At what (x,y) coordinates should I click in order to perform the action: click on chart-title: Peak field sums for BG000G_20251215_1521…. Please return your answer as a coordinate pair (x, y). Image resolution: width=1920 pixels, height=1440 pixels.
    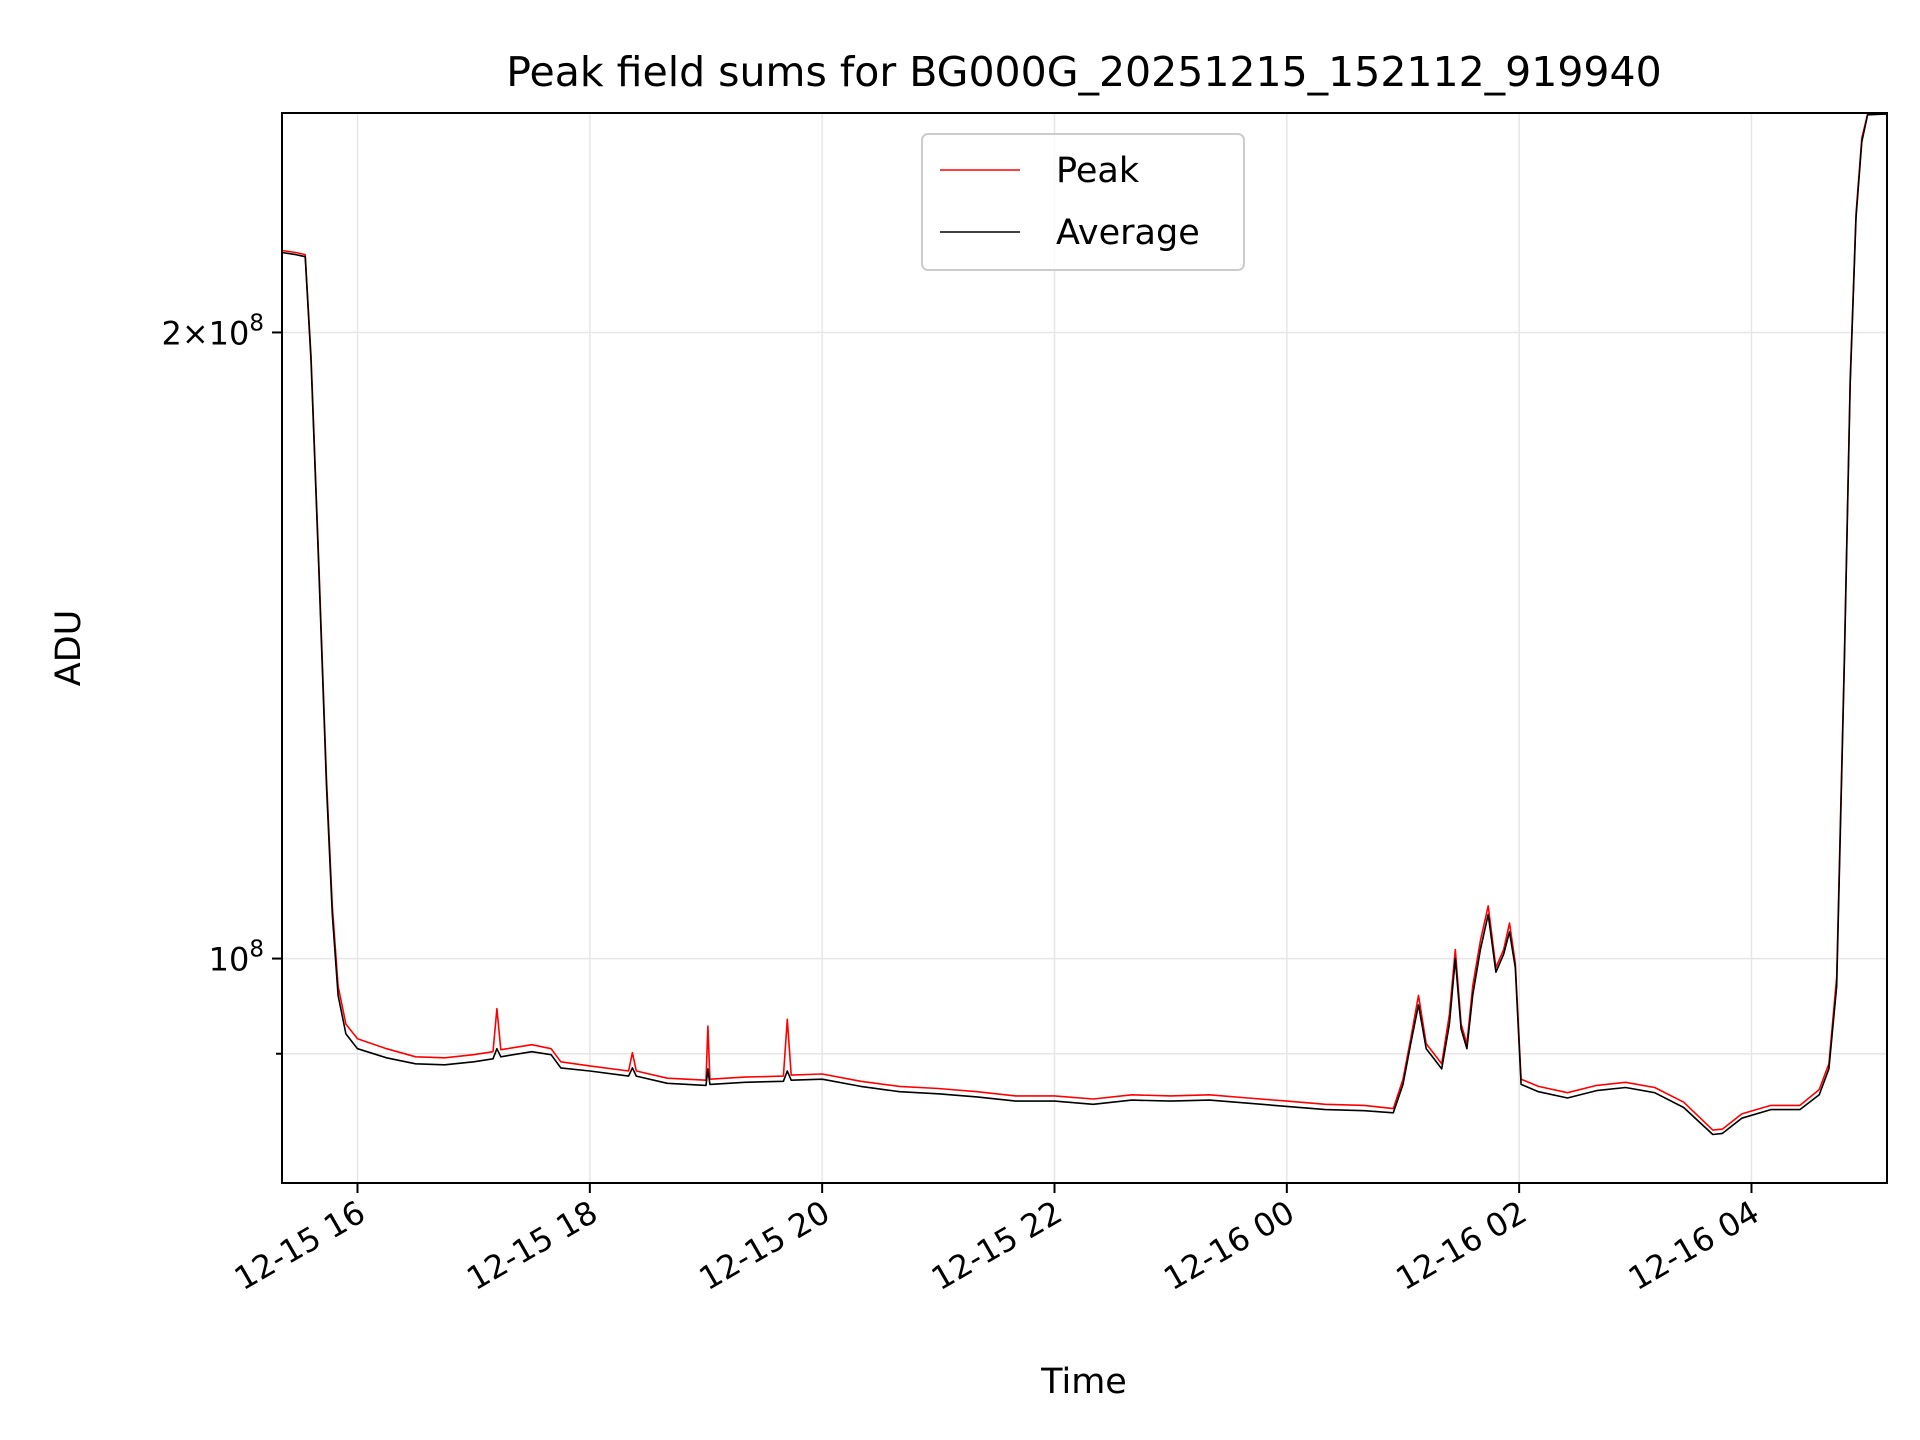
    Looking at the image, I should click on (1083, 72).